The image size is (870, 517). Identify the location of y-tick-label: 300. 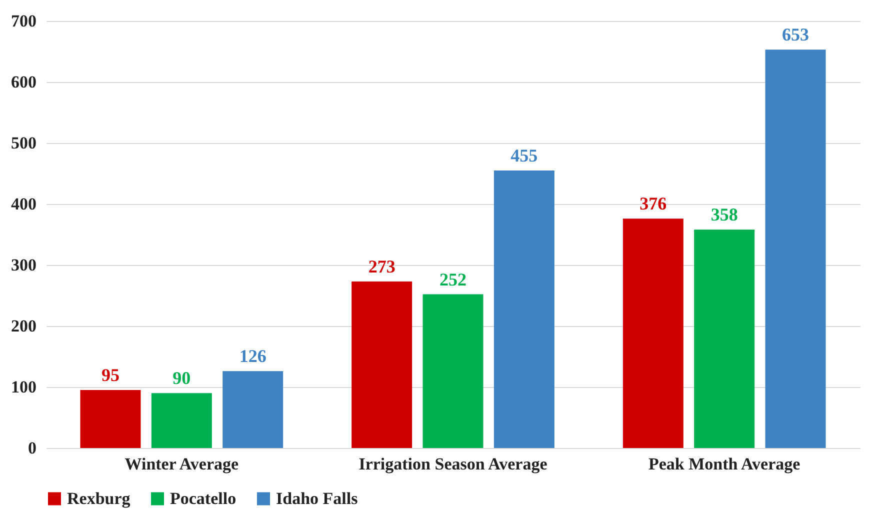
(23, 265).